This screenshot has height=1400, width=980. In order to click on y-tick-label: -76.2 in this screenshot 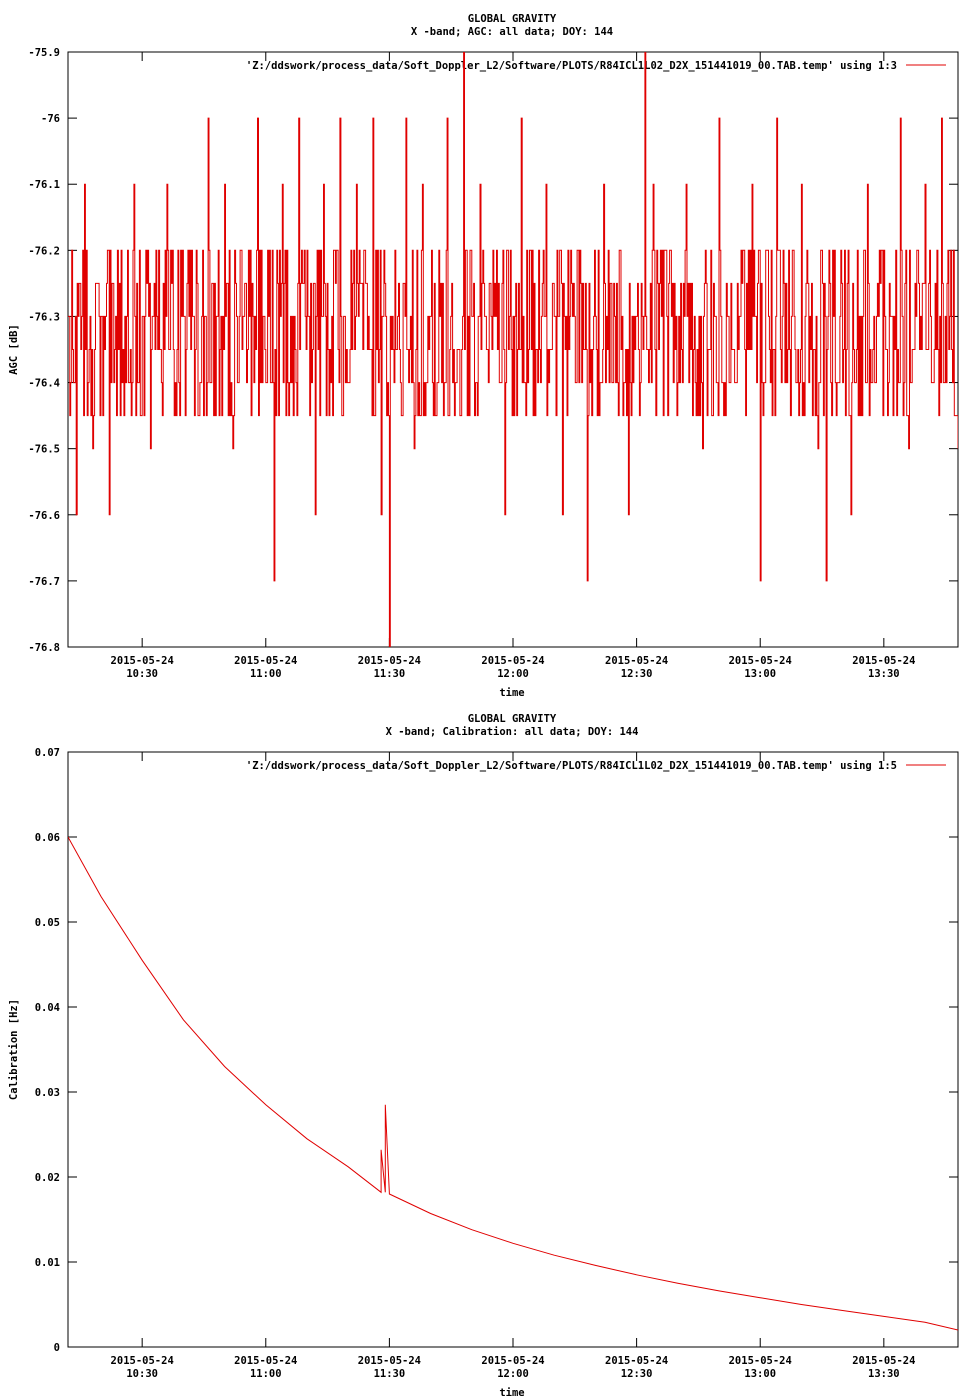, I will do `click(44, 251)`.